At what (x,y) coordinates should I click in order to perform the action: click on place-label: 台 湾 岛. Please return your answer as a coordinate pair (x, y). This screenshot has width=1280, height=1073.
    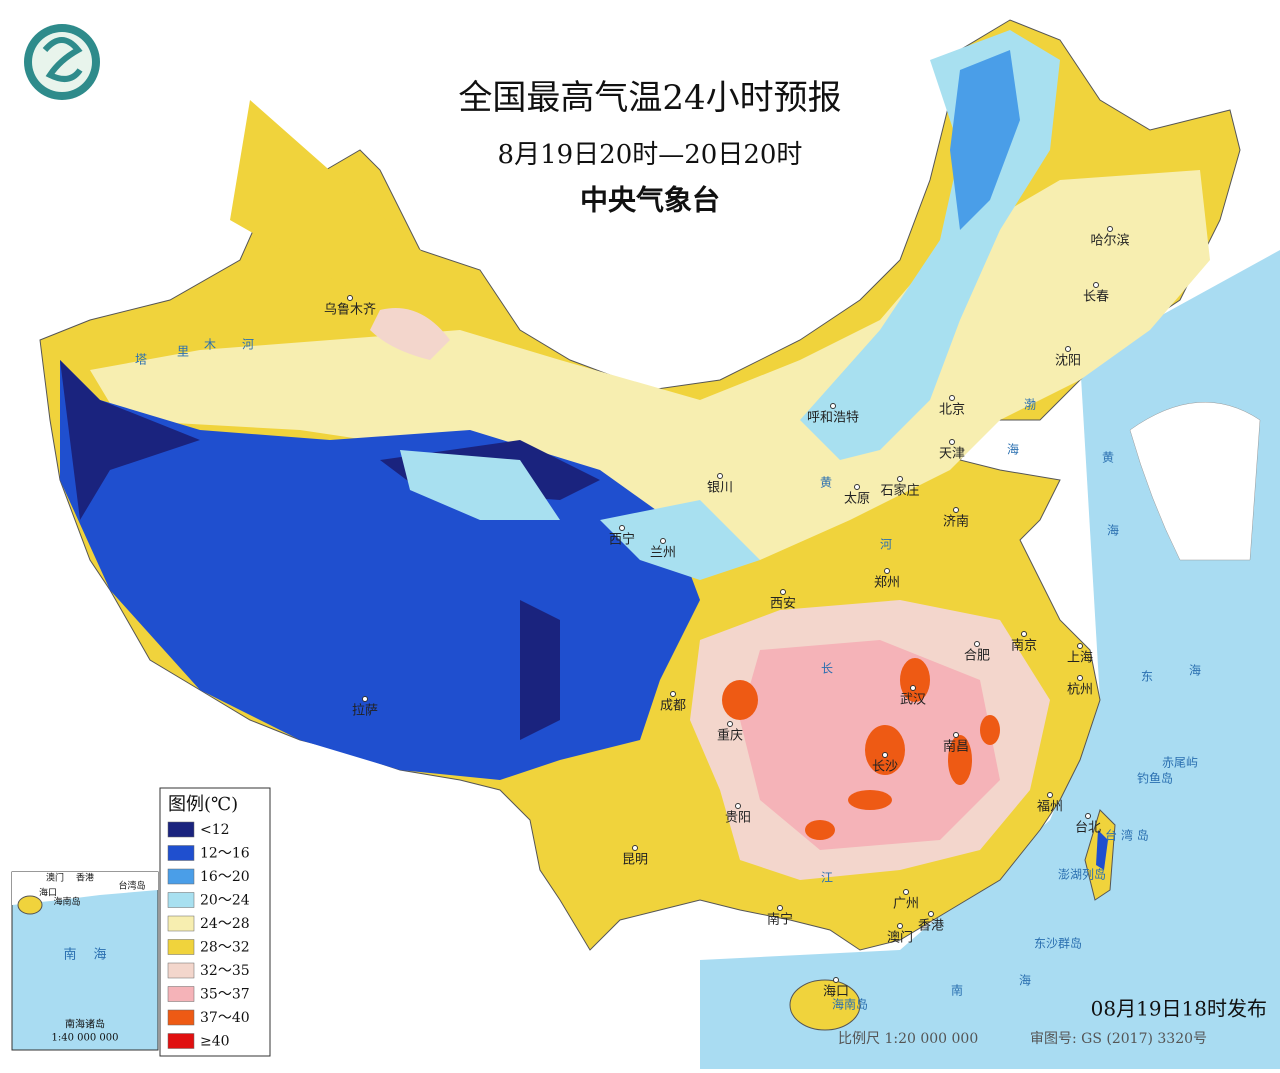
    Looking at the image, I should click on (1127, 835).